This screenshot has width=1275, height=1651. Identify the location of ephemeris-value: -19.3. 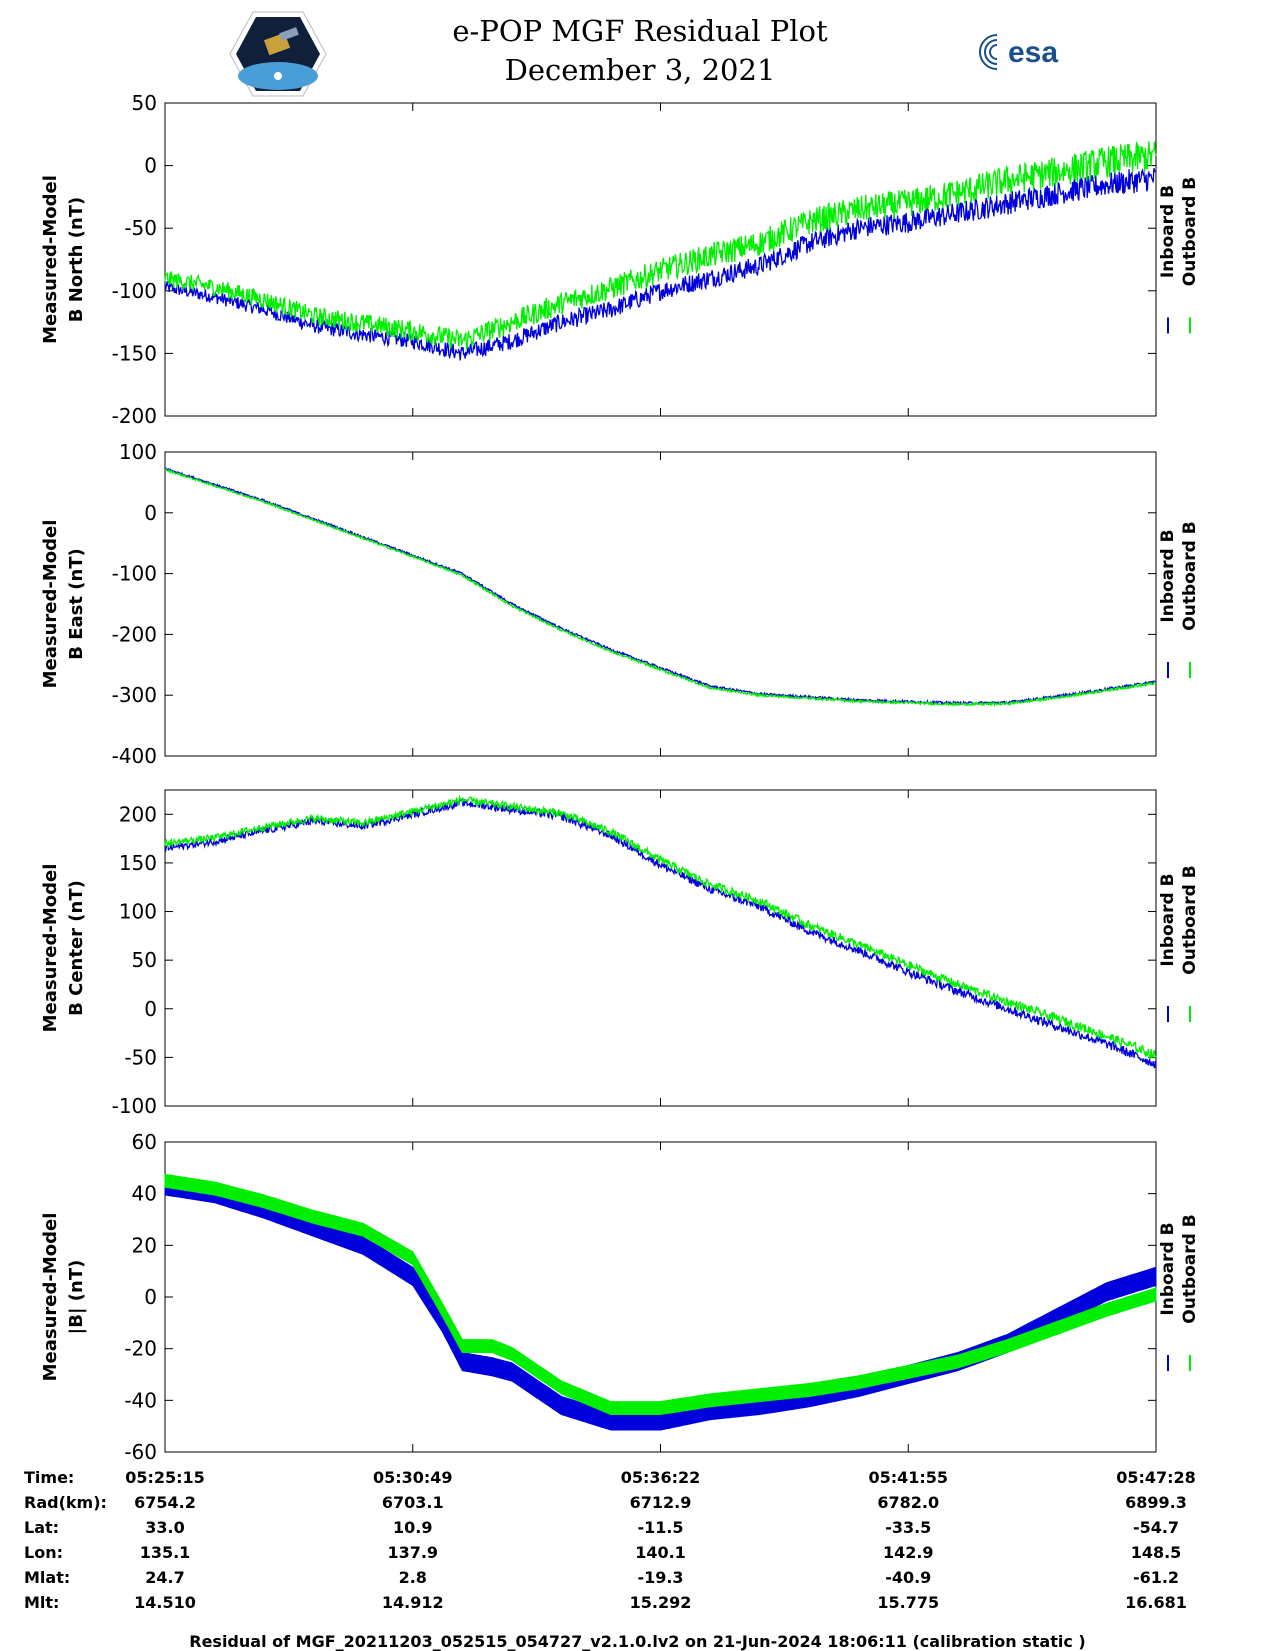
(660, 1577).